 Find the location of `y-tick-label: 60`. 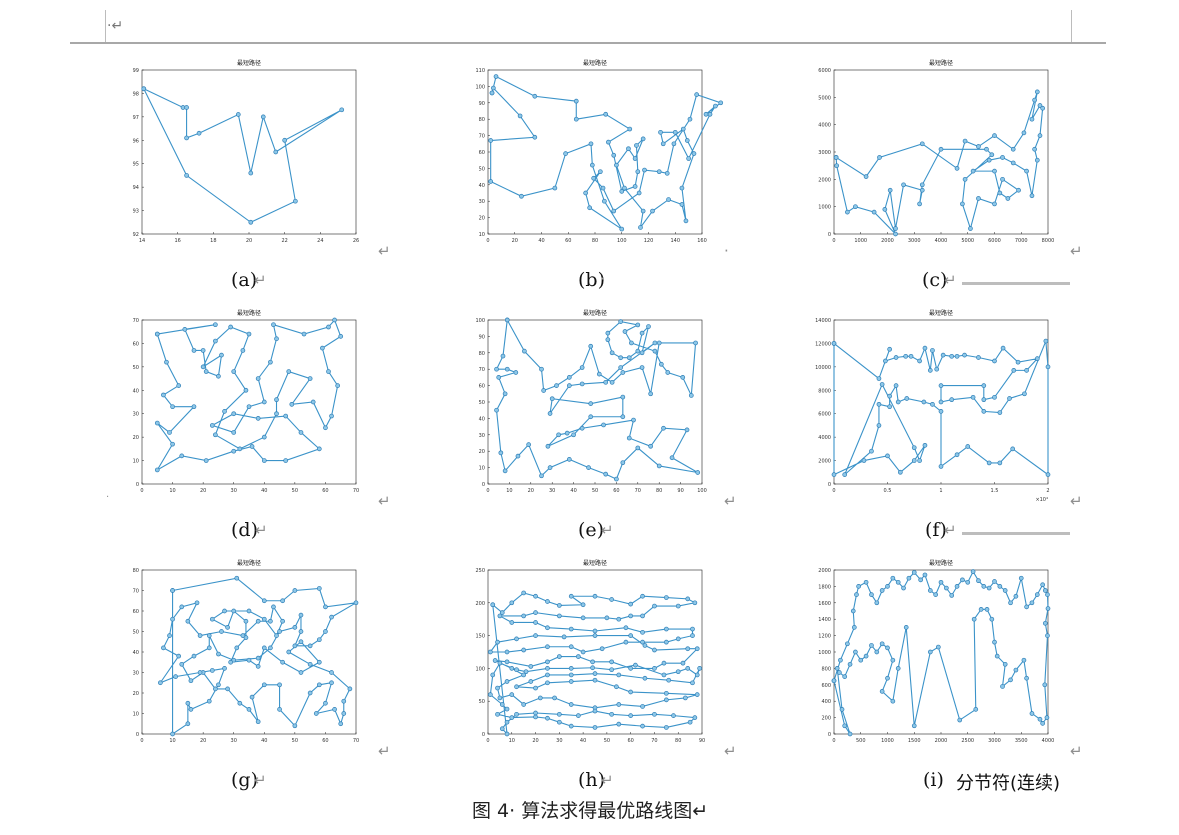

y-tick-label: 60 is located at coordinates (136, 344).